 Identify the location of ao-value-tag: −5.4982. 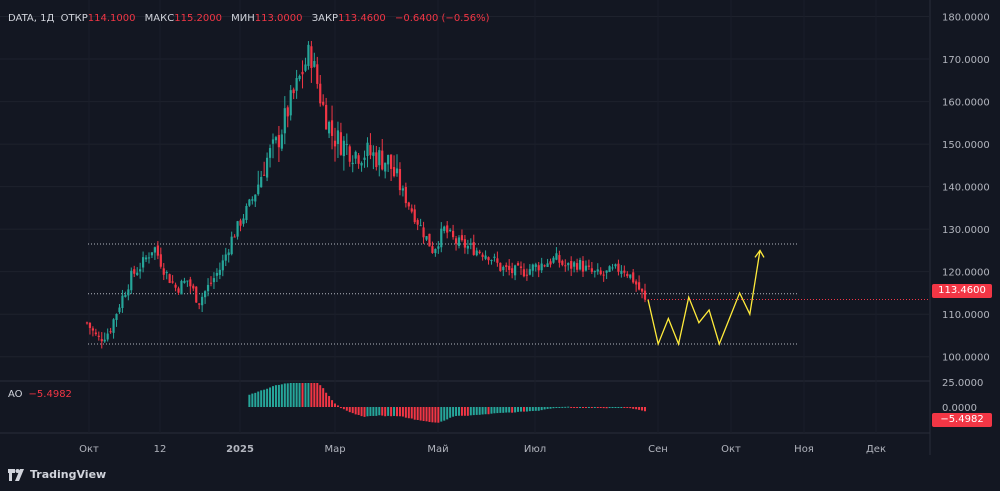
(962, 420).